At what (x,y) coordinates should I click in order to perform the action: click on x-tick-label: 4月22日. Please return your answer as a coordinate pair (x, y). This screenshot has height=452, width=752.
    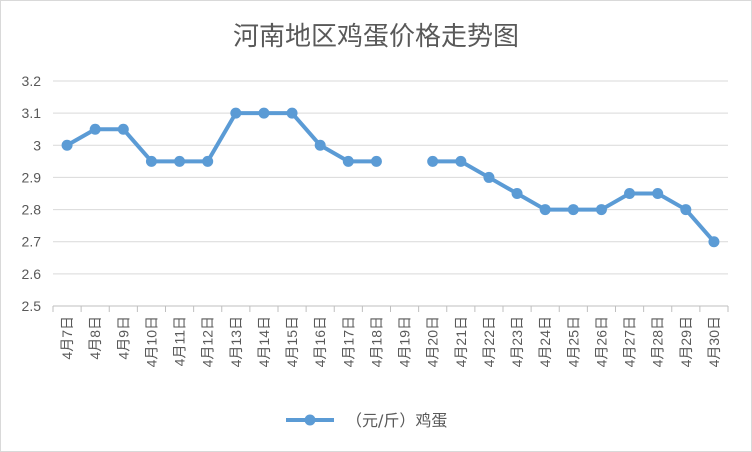
    Looking at the image, I should click on (489, 341).